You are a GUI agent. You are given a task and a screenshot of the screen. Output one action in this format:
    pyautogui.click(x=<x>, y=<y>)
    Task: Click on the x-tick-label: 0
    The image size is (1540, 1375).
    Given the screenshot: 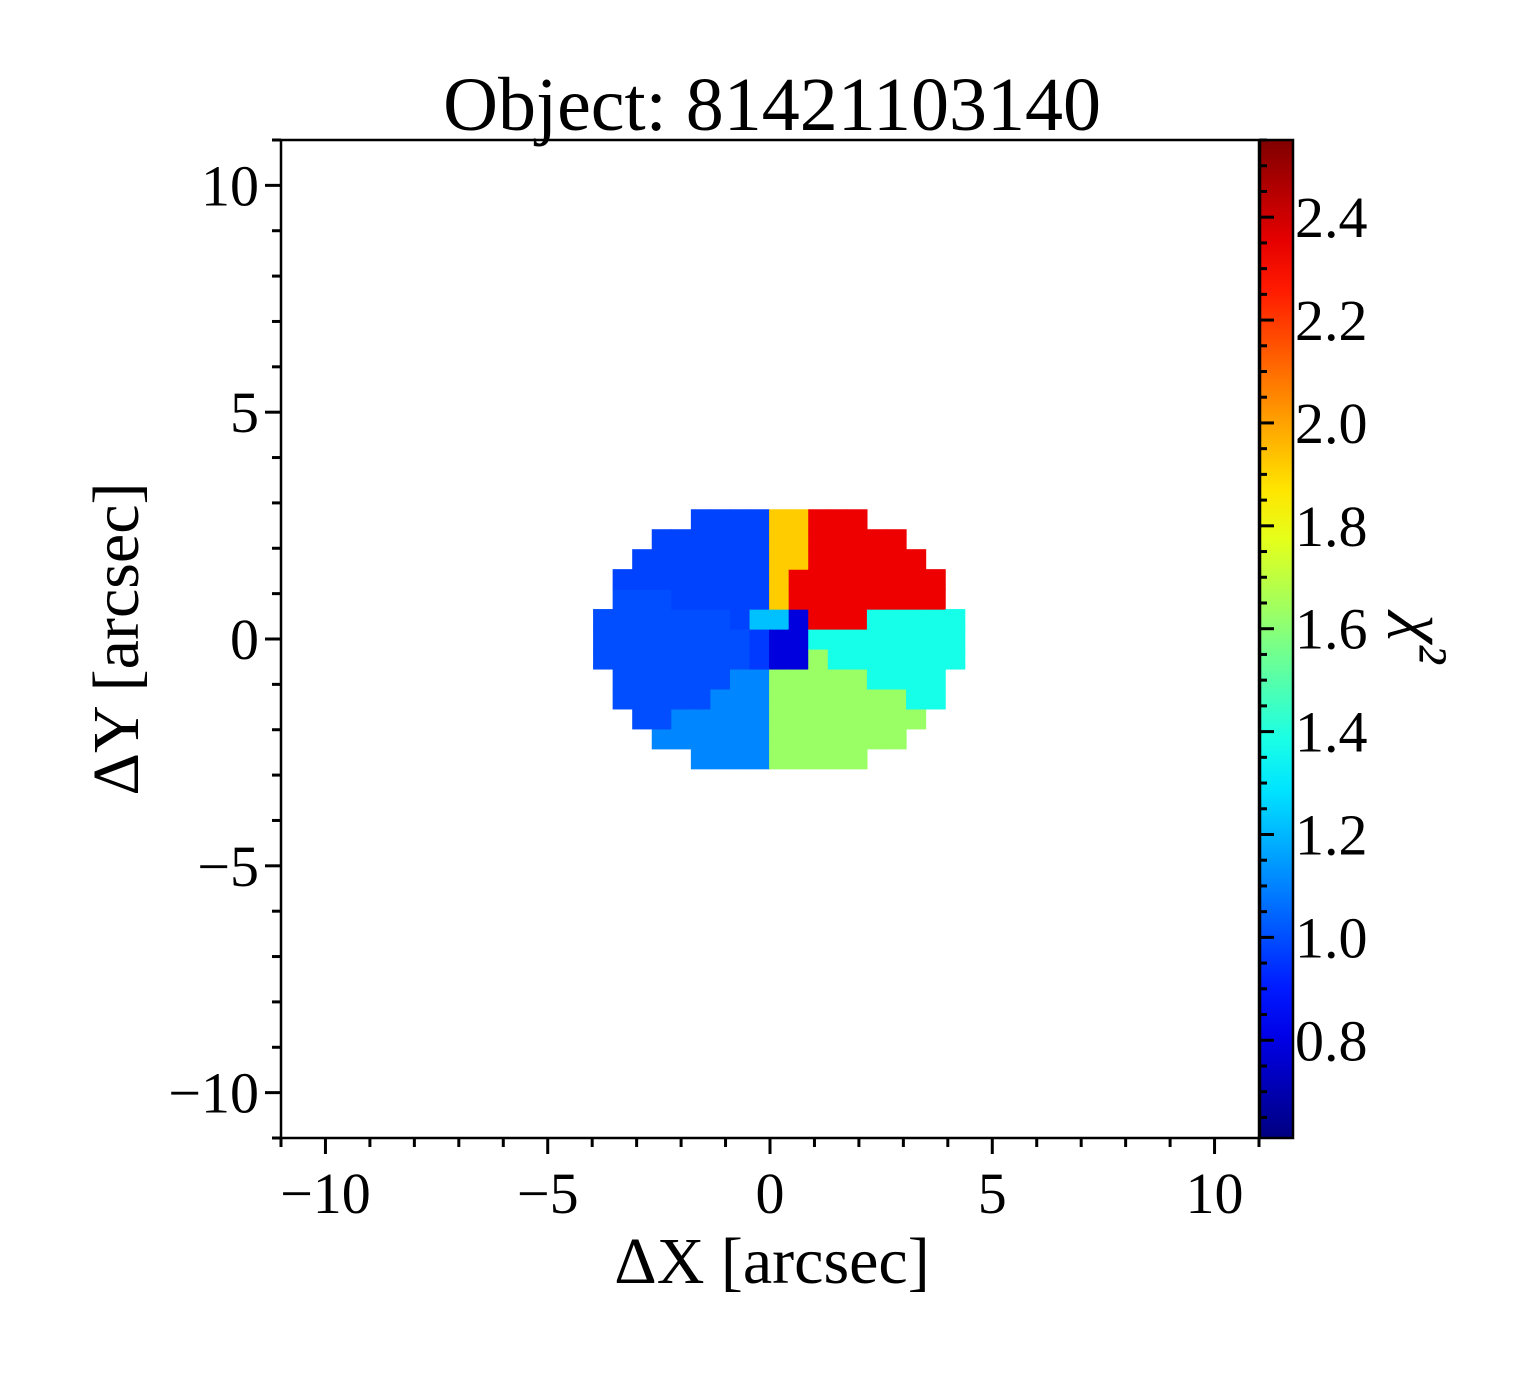 What is the action you would take?
    pyautogui.click(x=770, y=1193)
    